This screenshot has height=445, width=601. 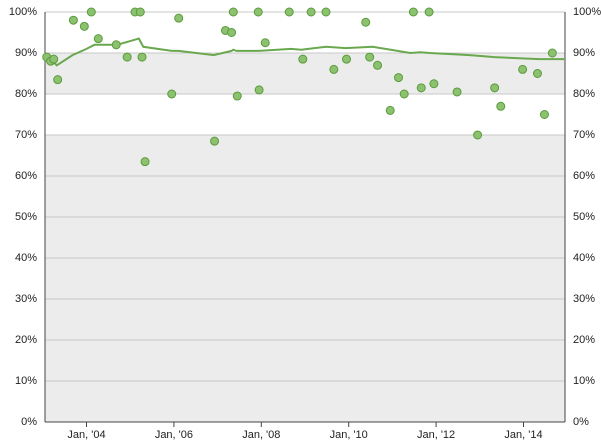 I want to click on x-tick-label: Jan, '04, so click(x=86, y=435).